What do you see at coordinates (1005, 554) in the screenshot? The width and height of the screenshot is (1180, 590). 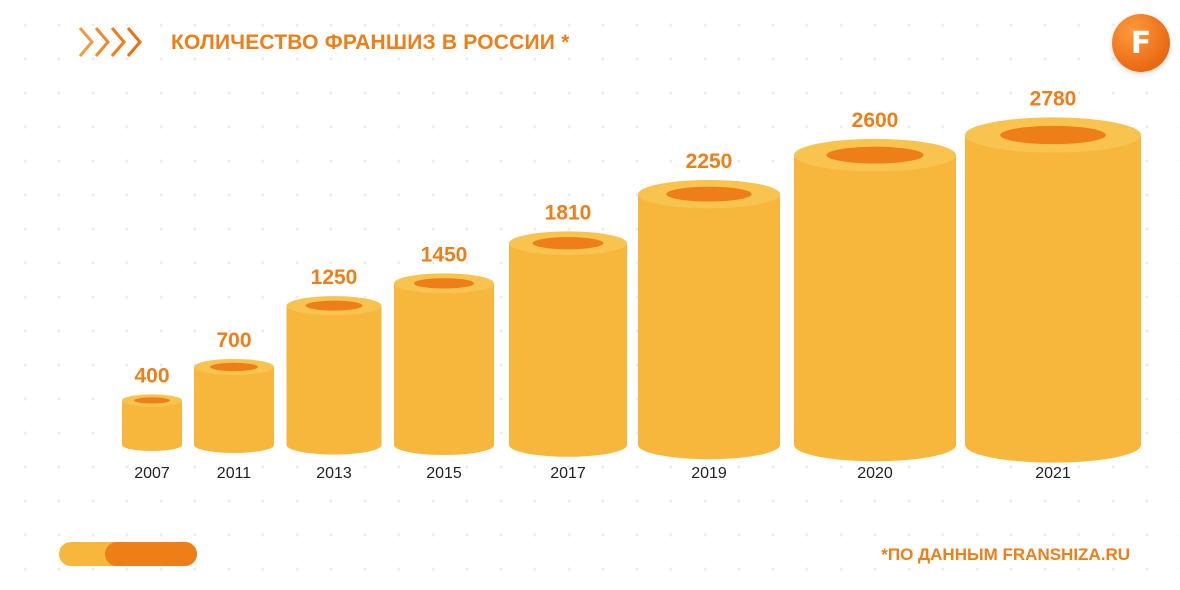 I see `source-note: *ПО ДАННЫМ FRANSHIZA.RU` at bounding box center [1005, 554].